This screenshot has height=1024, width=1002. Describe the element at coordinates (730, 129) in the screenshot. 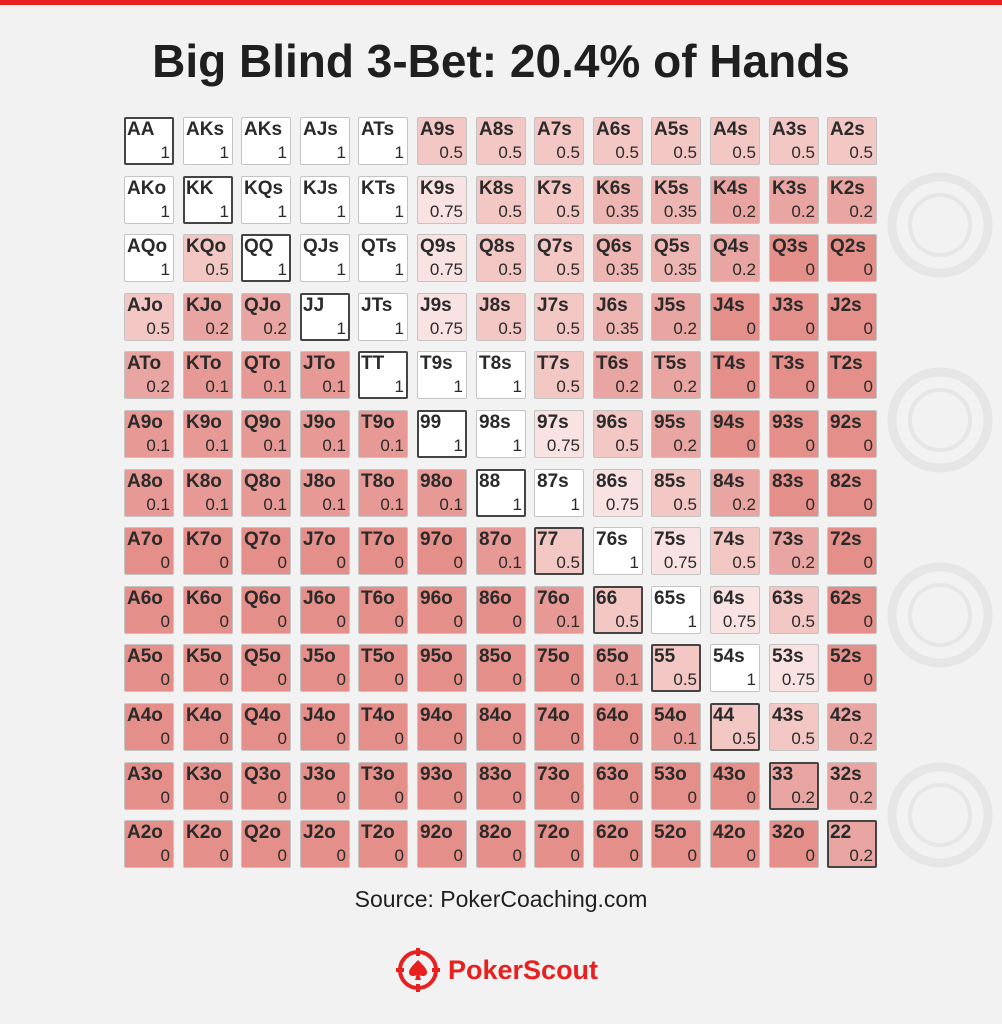

I see `hand-label: A4s` at that location.